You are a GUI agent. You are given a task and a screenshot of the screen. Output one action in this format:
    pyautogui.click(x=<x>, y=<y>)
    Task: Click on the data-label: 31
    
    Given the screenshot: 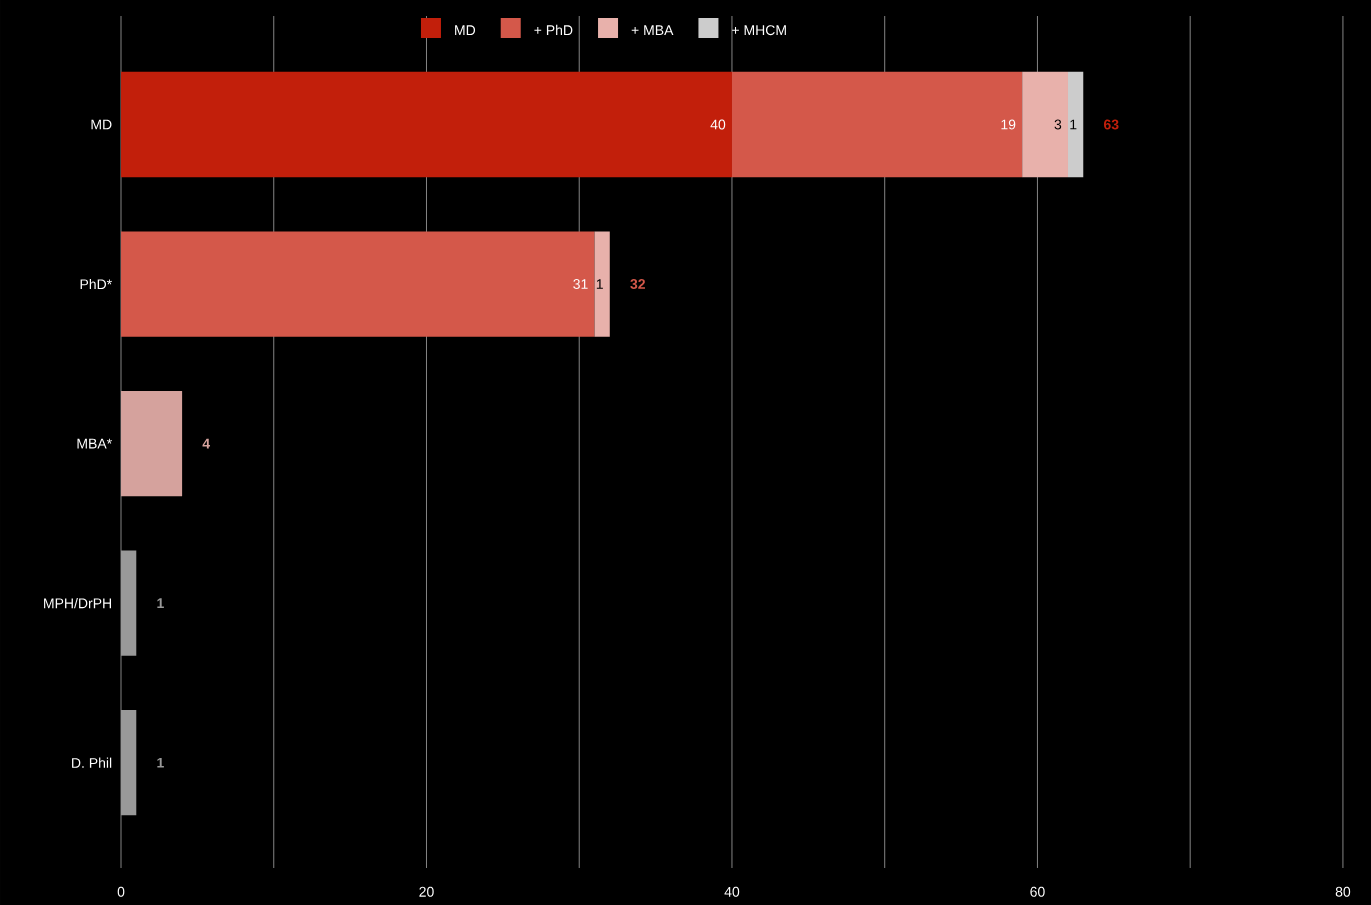 What is the action you would take?
    pyautogui.click(x=580, y=284)
    